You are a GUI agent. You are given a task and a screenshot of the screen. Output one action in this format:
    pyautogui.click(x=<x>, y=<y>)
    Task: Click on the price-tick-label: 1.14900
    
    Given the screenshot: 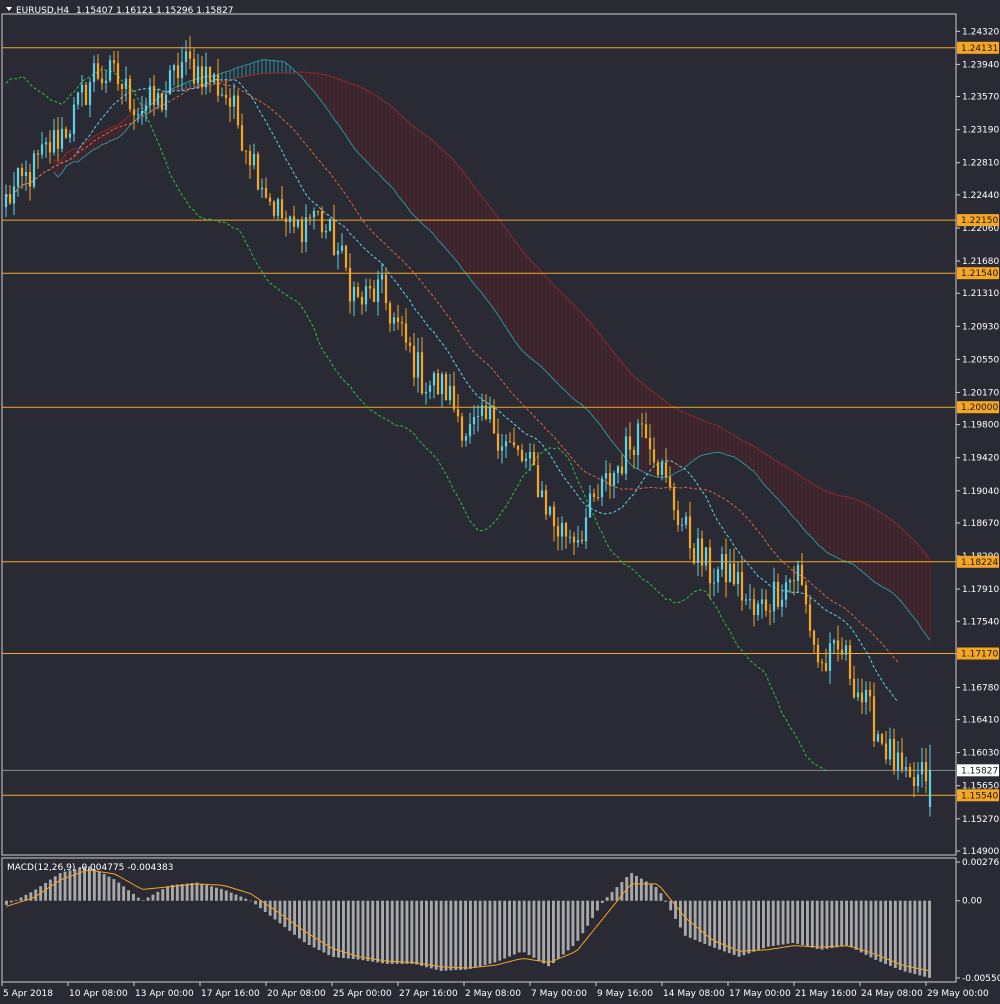 What is the action you would take?
    pyautogui.click(x=980, y=852)
    